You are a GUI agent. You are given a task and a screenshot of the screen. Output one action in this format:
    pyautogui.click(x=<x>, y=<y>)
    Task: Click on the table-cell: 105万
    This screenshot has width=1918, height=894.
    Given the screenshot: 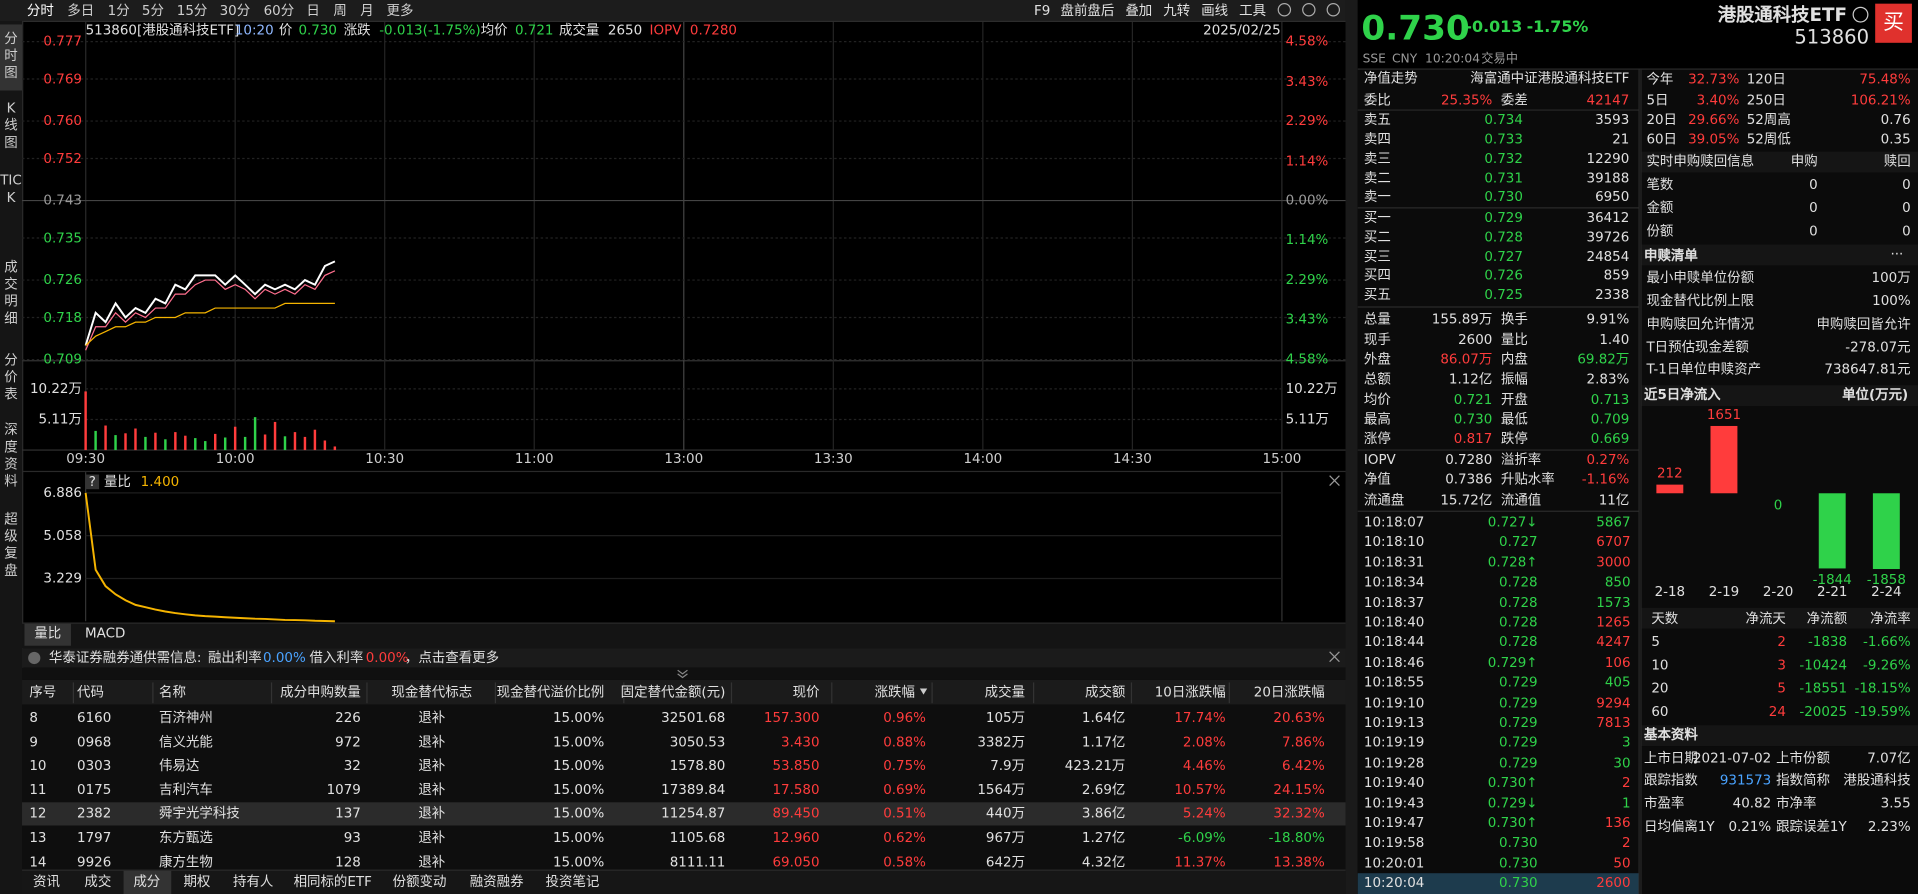 What is the action you would take?
    pyautogui.click(x=1005, y=717)
    